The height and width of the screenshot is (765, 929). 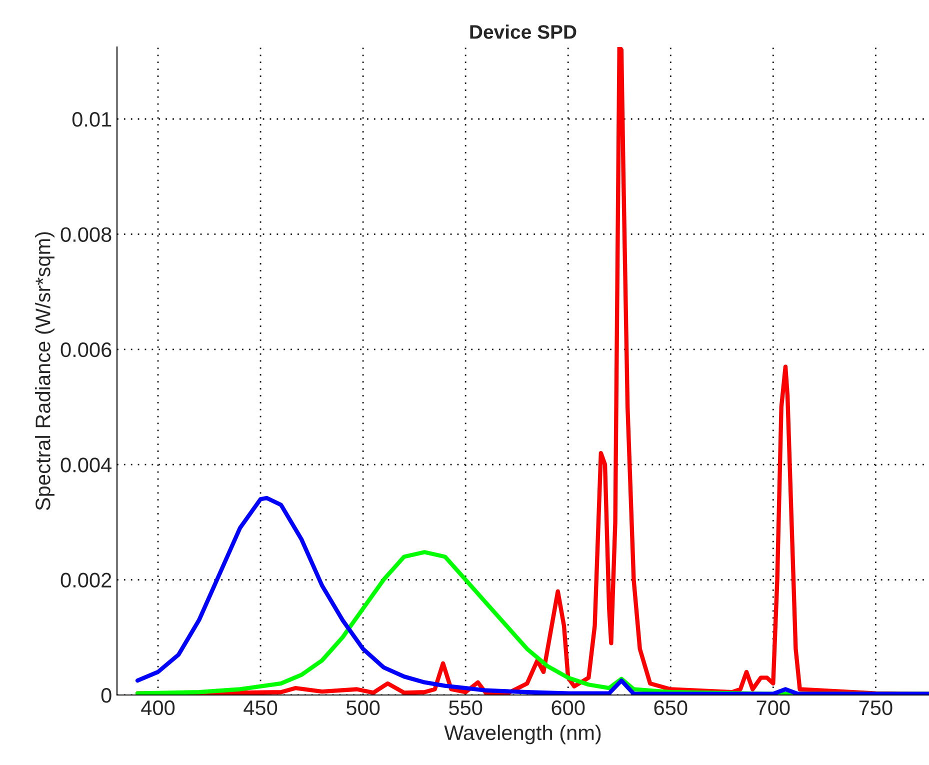 What do you see at coordinates (44, 371) in the screenshot?
I see `y-axis-title: Spectral Radiance (W/sr*sqm)` at bounding box center [44, 371].